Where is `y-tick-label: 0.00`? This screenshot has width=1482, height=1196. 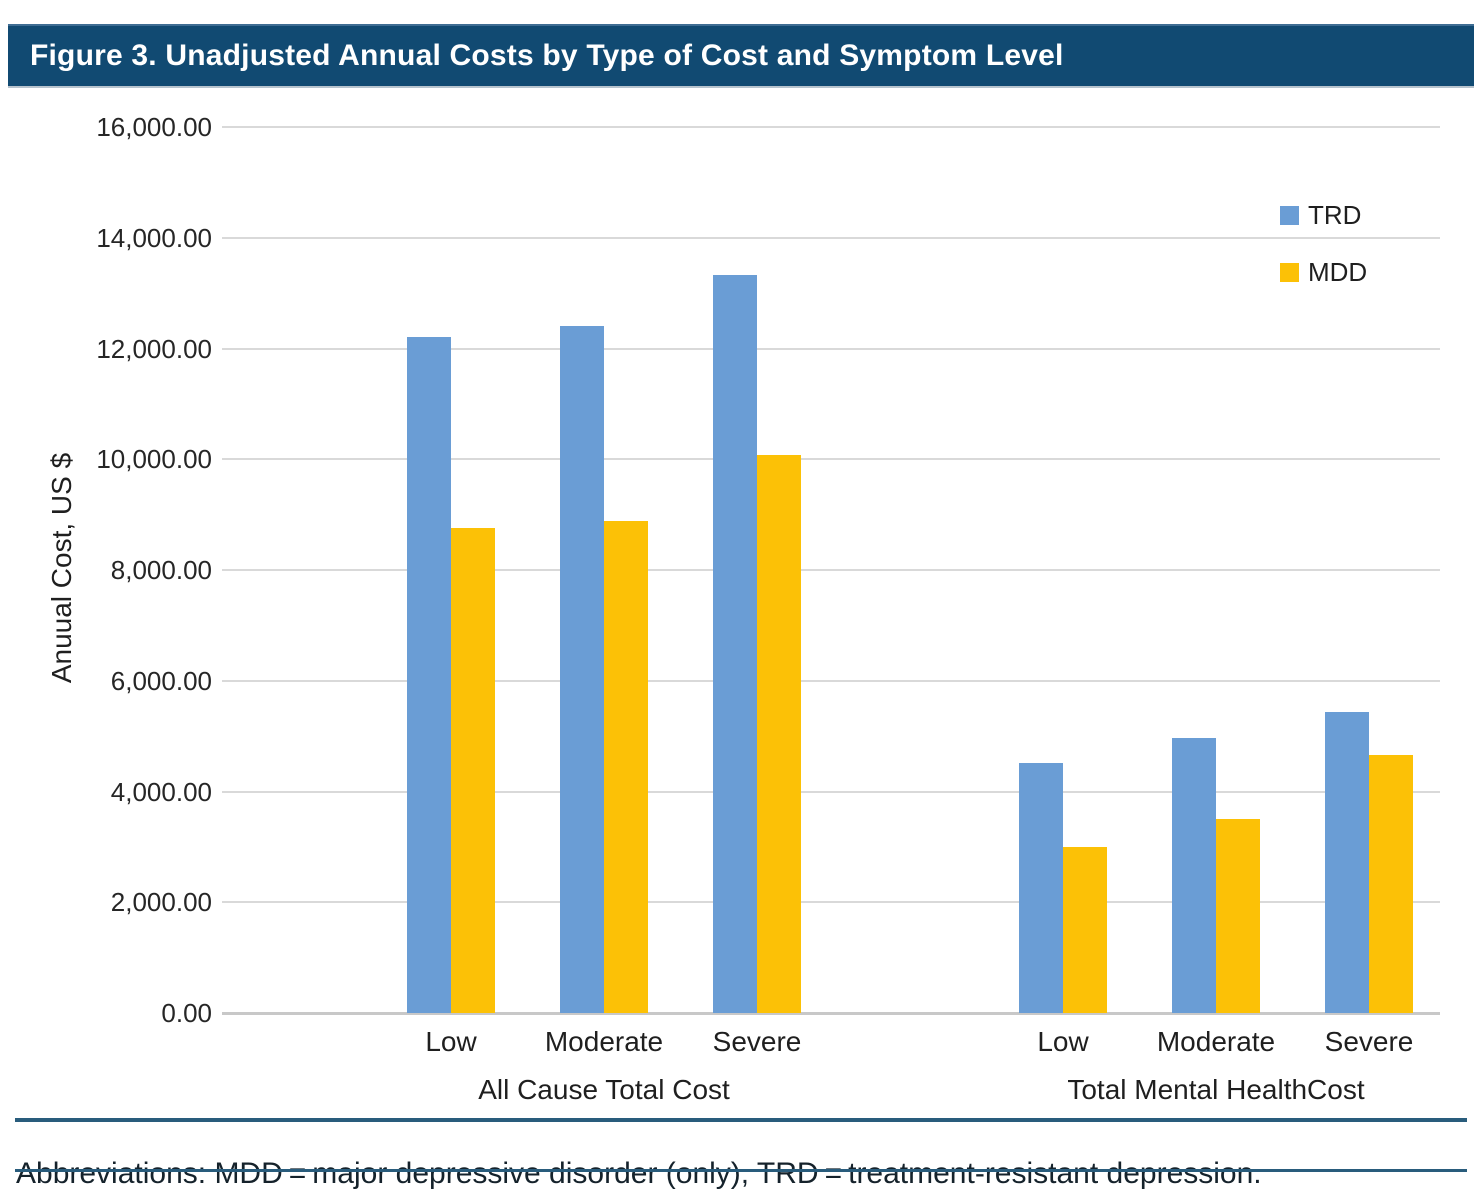 y-tick-label: 0.00 is located at coordinates (186, 1013).